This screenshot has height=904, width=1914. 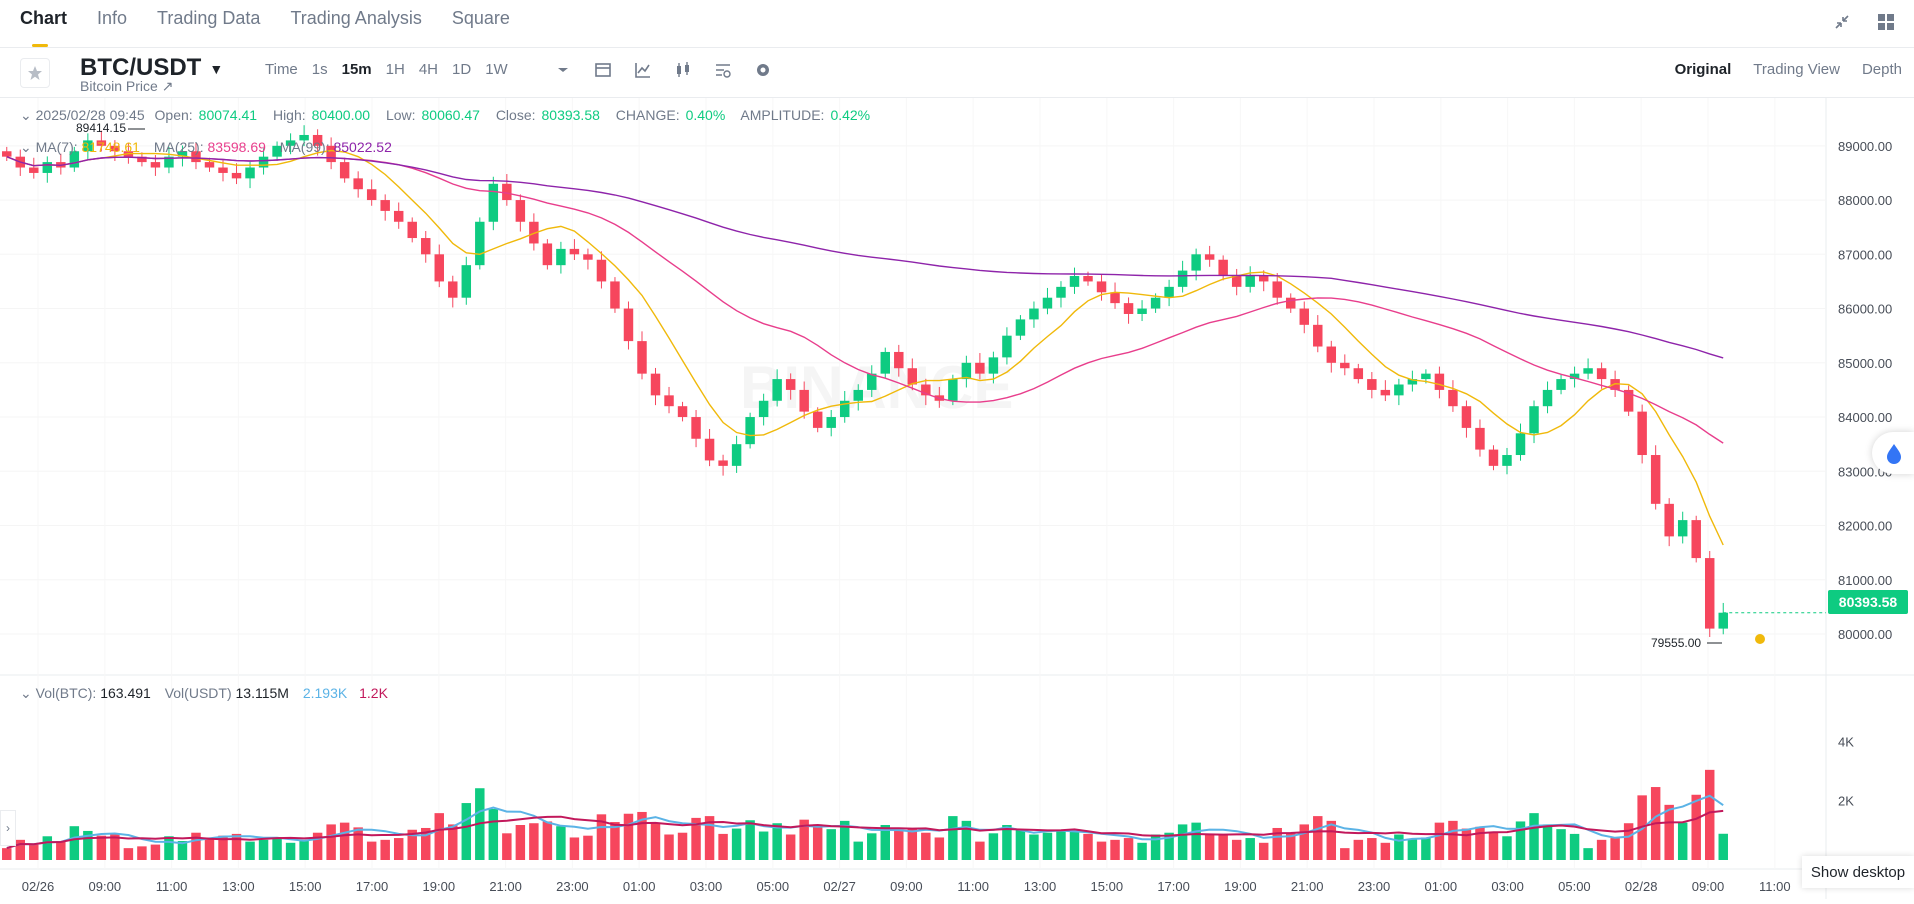 I want to click on tab-trading-data: Trading Data, so click(x=209, y=17).